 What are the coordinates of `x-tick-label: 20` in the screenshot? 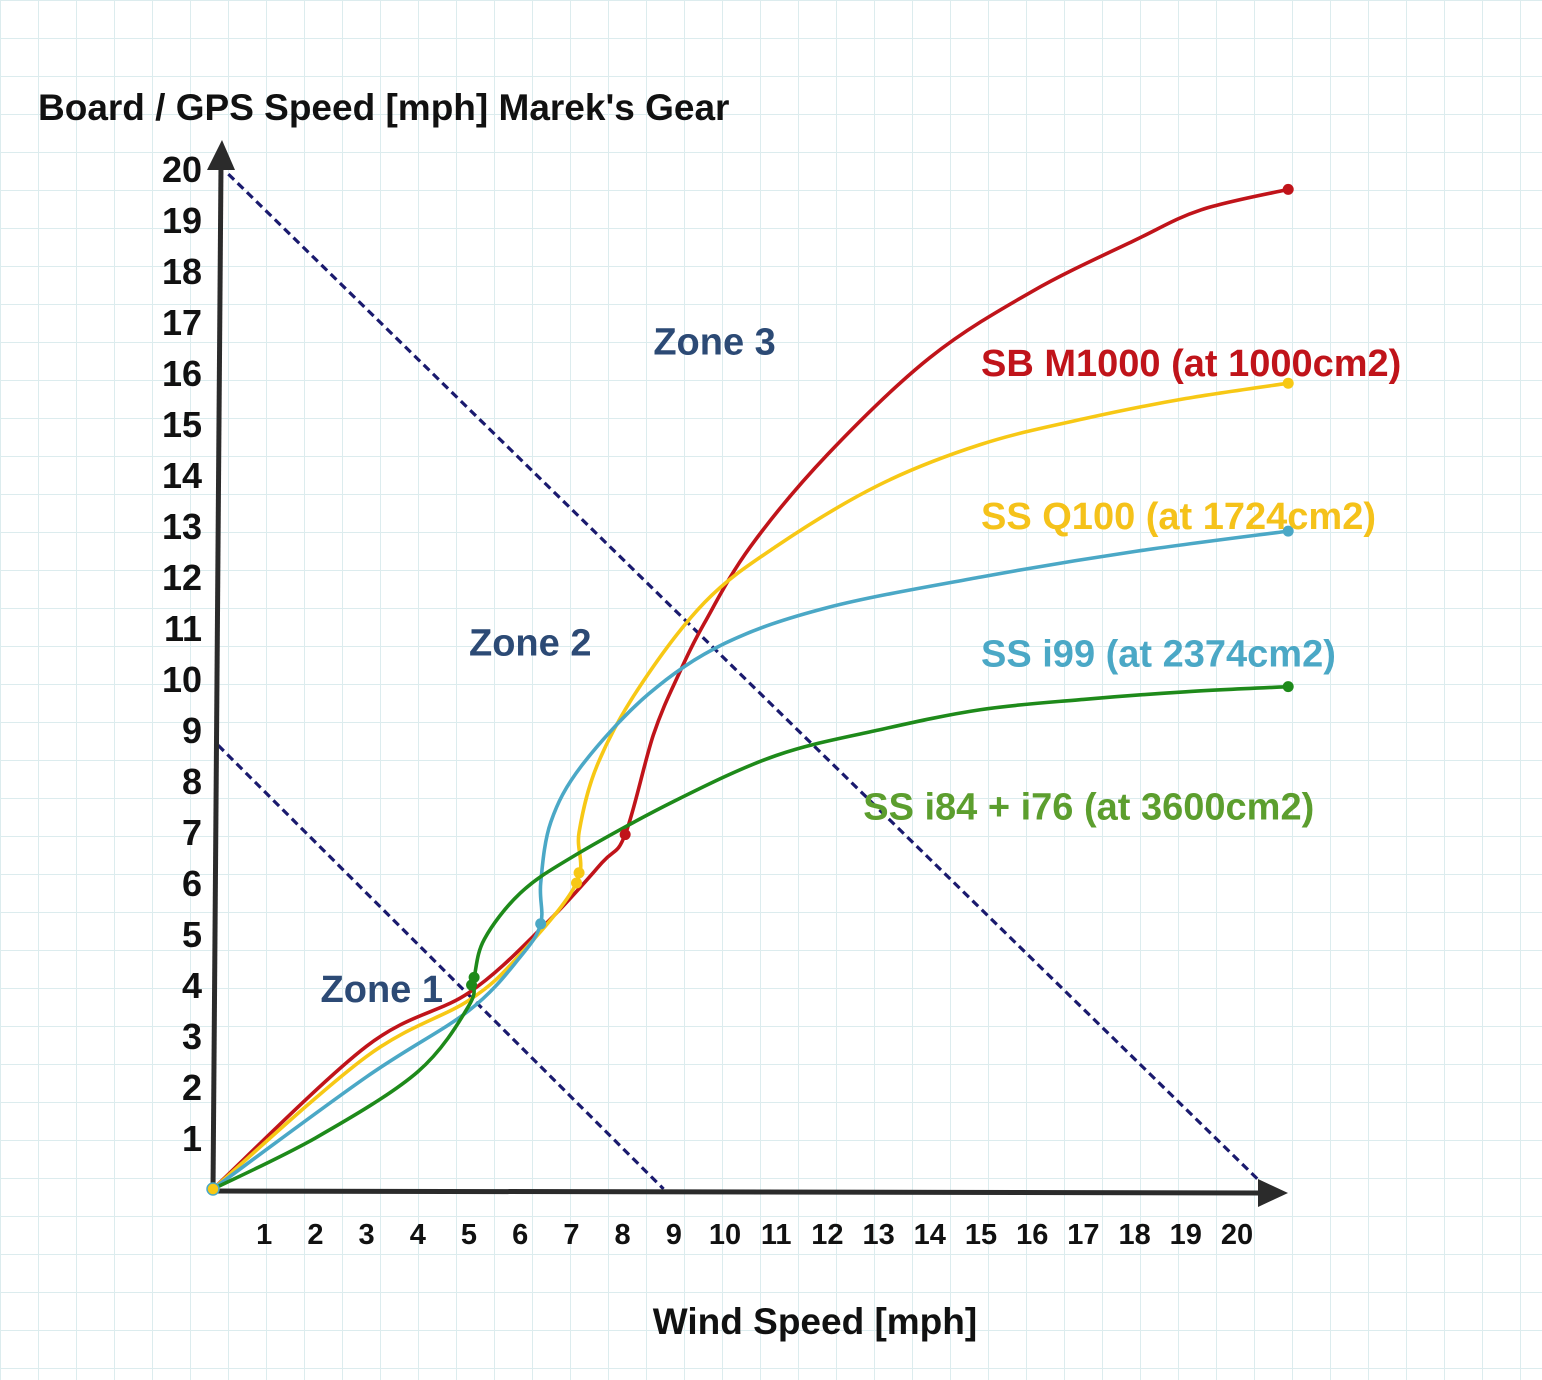 It's located at (1237, 1235).